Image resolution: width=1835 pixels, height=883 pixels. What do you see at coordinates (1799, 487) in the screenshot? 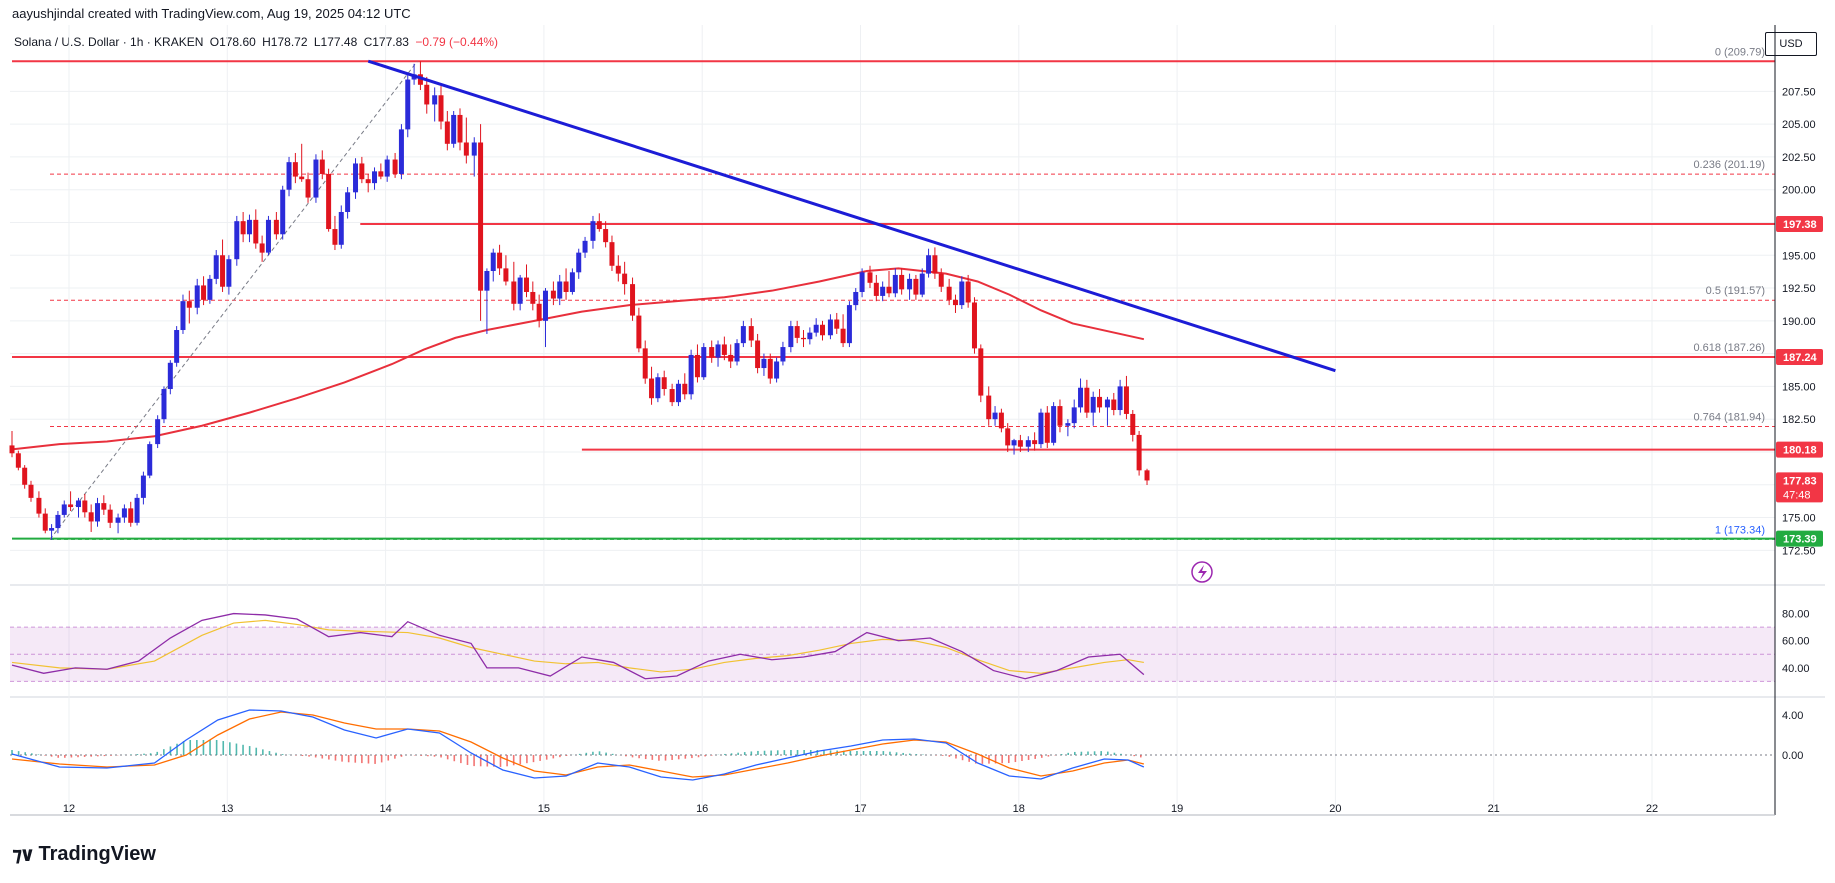
I see `current-price-badge` at bounding box center [1799, 487].